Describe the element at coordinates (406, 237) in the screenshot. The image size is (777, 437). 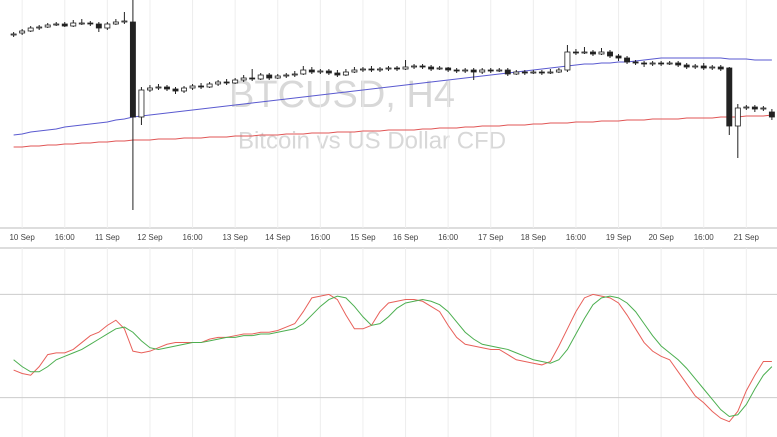
I see `x-tick-label: 16 Sep` at that location.